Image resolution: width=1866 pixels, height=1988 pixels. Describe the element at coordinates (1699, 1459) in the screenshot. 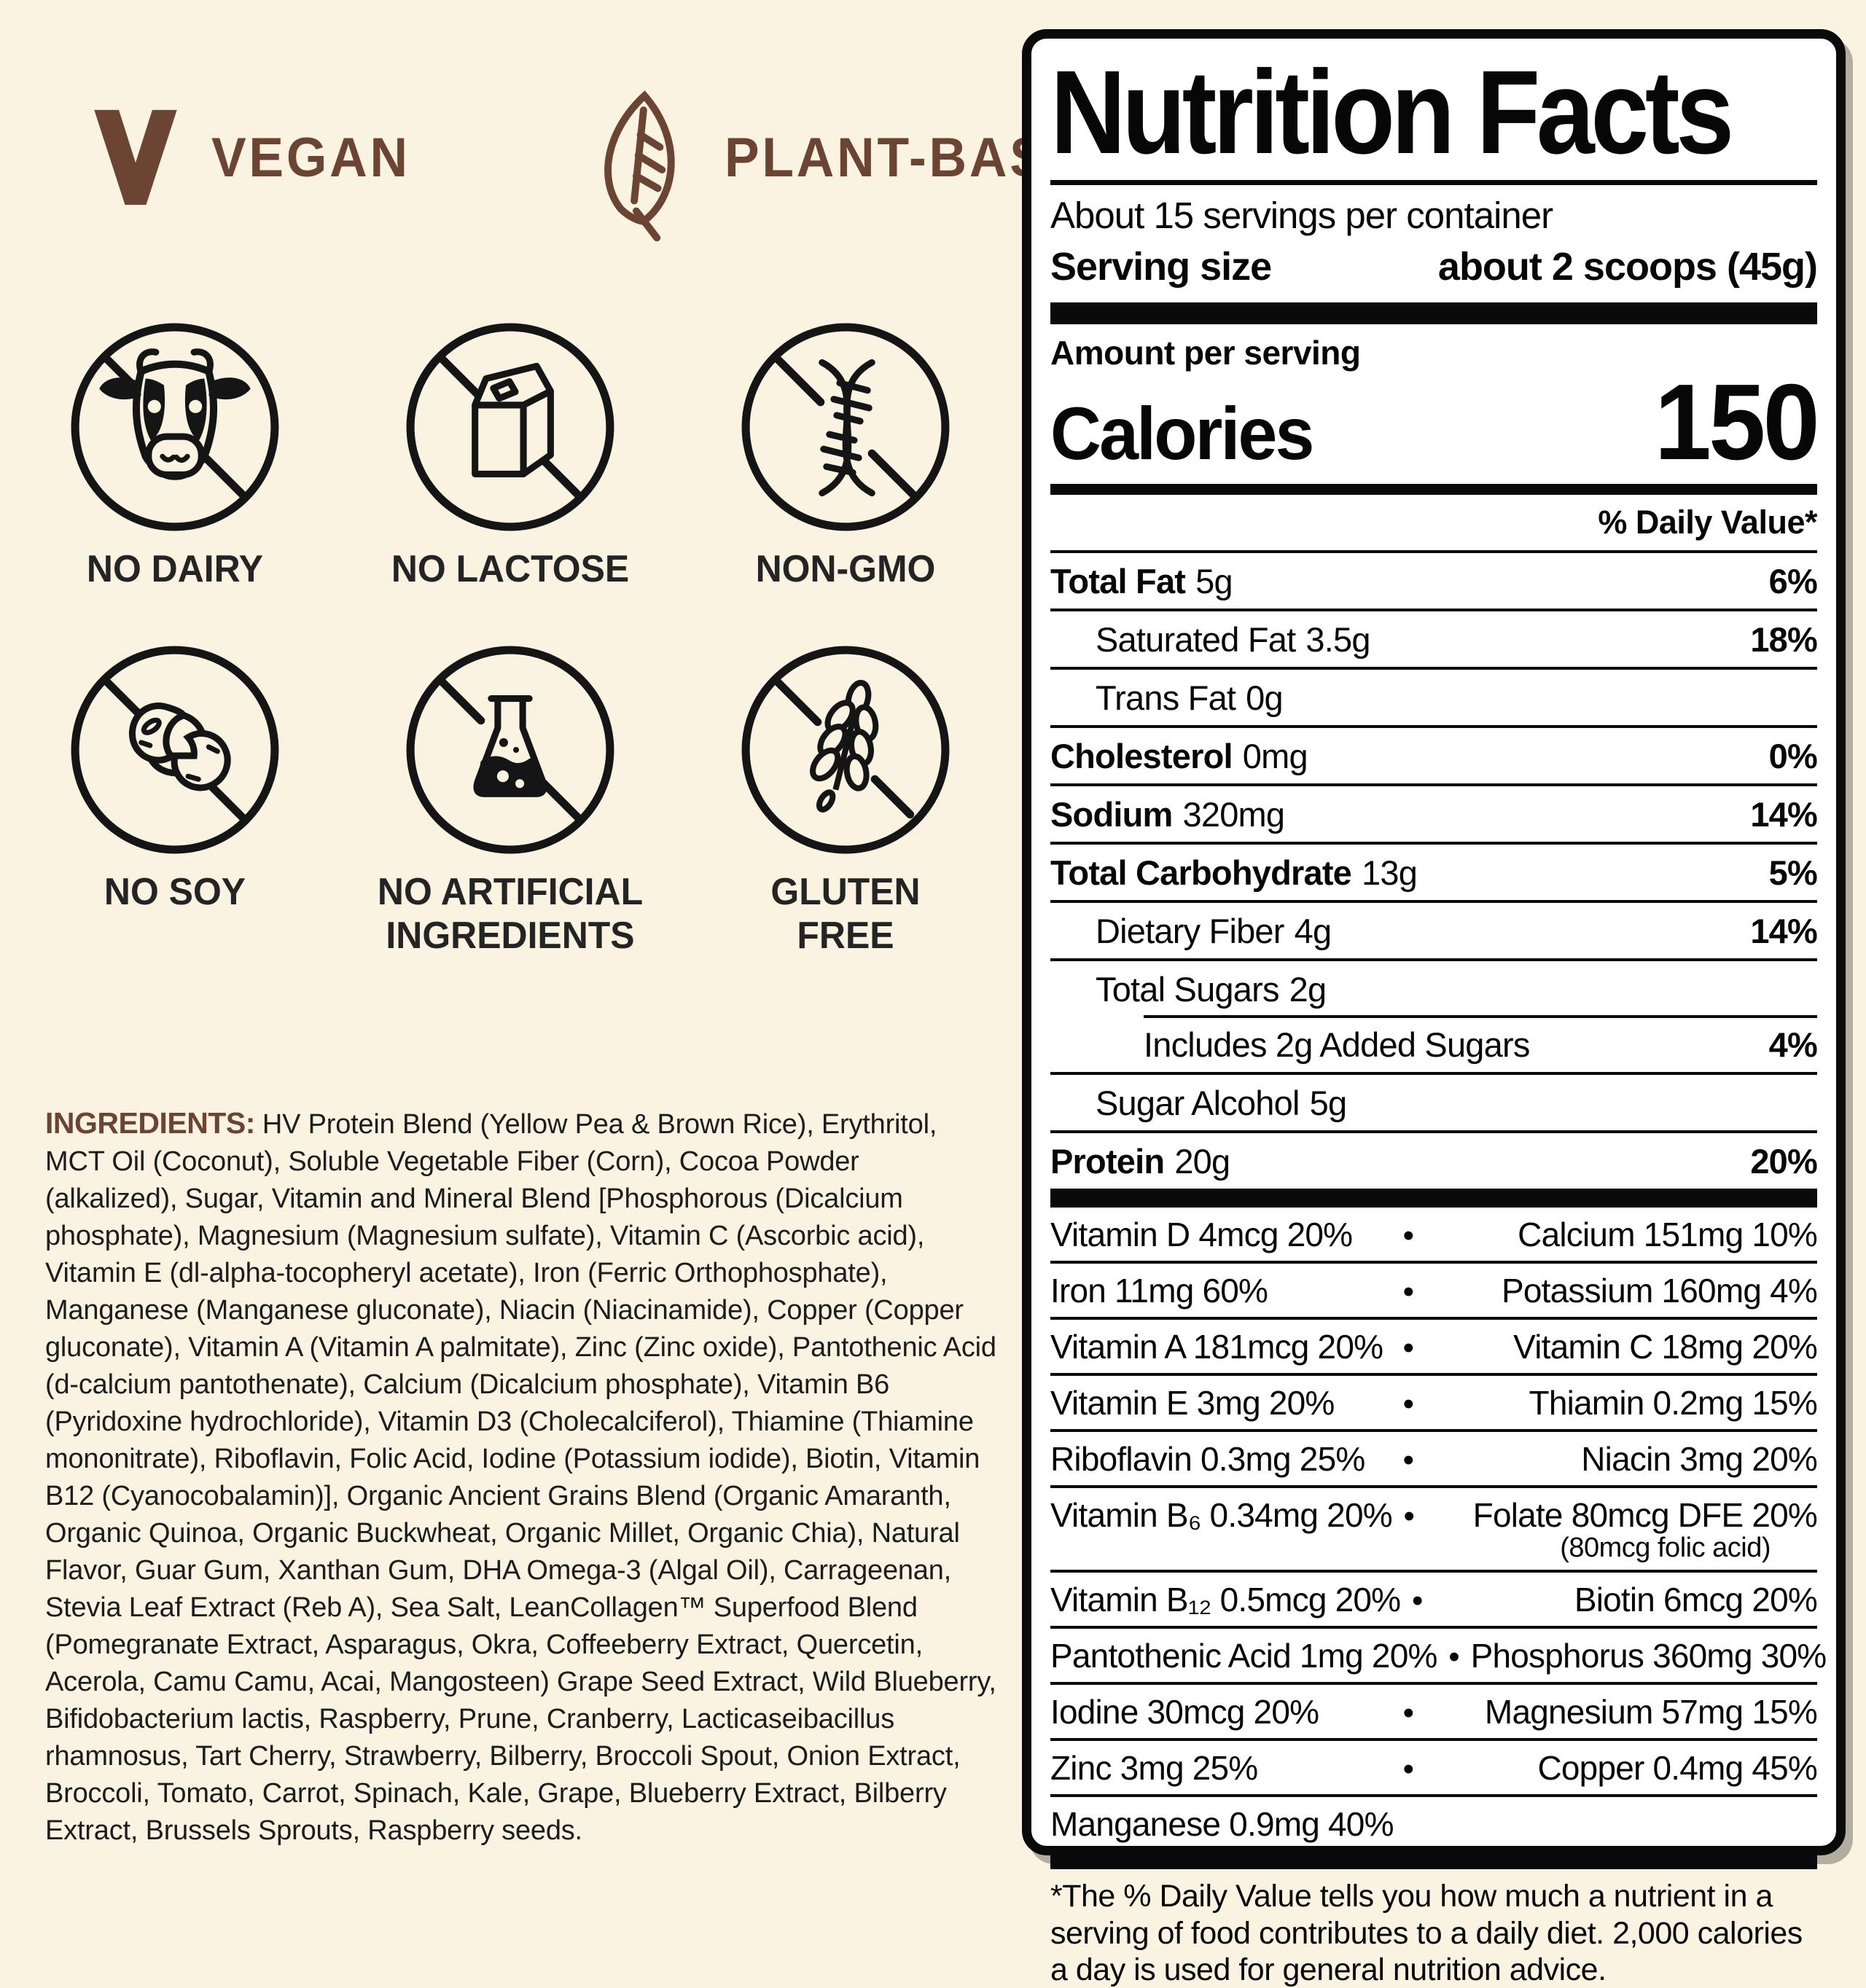

I see `micro-right: Niacin 3mg 20%` at that location.